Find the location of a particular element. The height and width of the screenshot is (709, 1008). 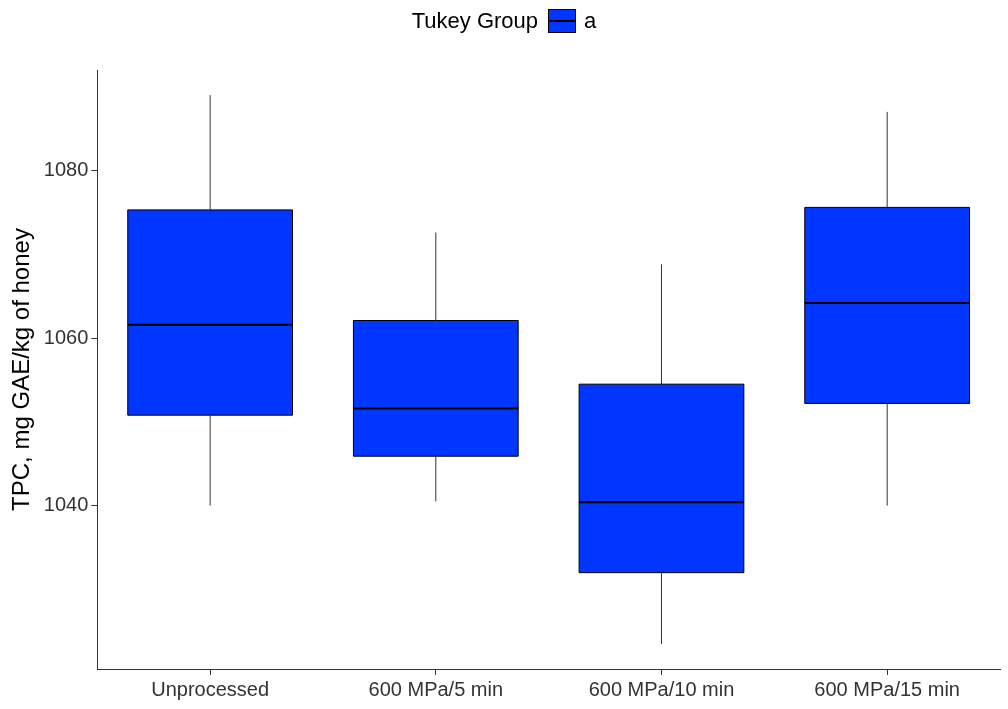

x-tick-label: Unprocessed is located at coordinates (210, 688).